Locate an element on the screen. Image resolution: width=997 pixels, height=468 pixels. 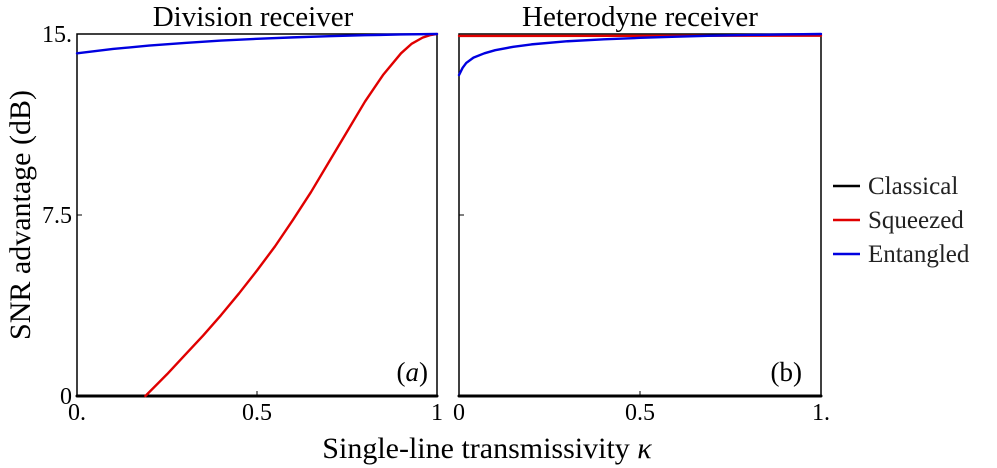
legend-label-classical: Classical is located at coordinates (913, 186).